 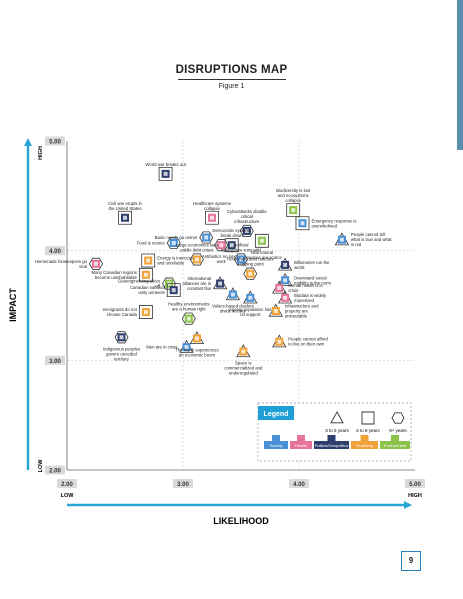 What do you see at coordinates (122, 314) in the screenshot?
I see `point-label-line: choose Canada` at bounding box center [122, 314].